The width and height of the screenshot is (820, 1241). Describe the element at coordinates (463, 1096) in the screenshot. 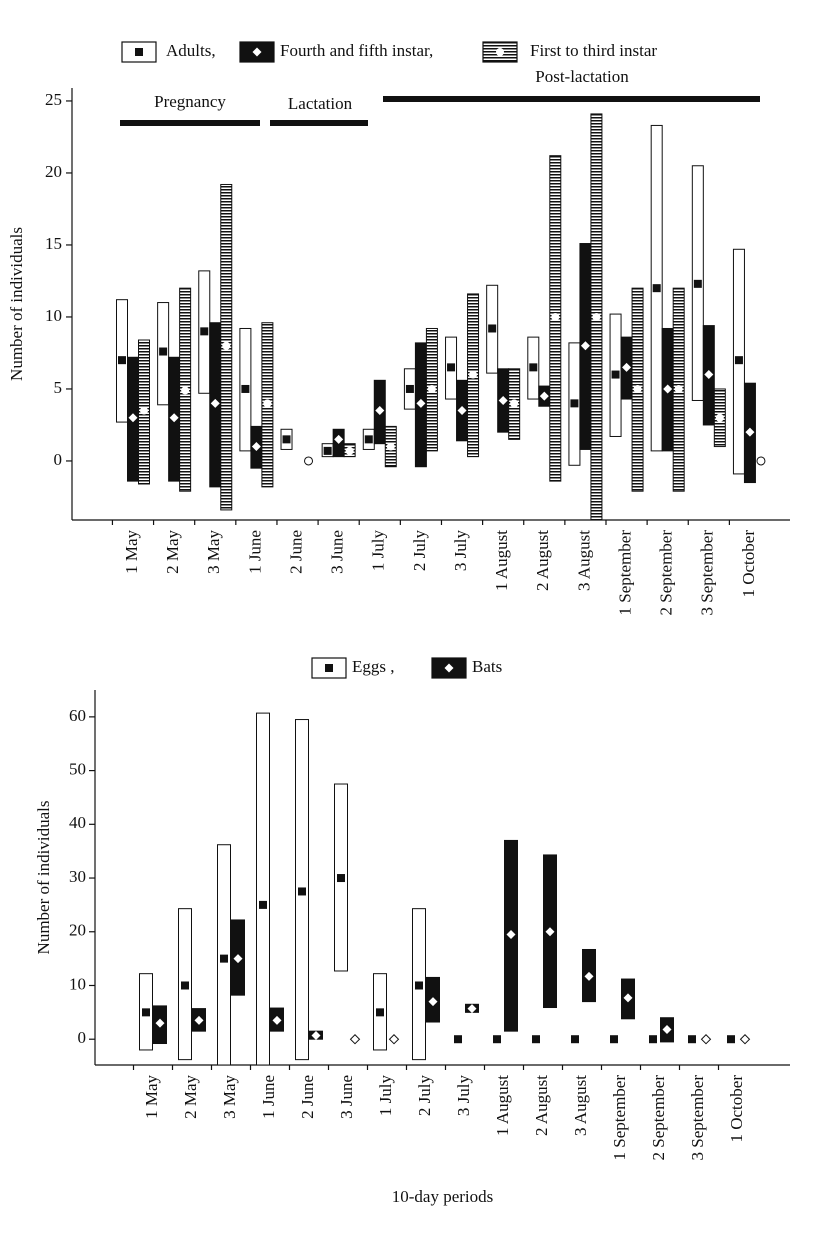

I see `x-tick-label: 3 July` at that location.